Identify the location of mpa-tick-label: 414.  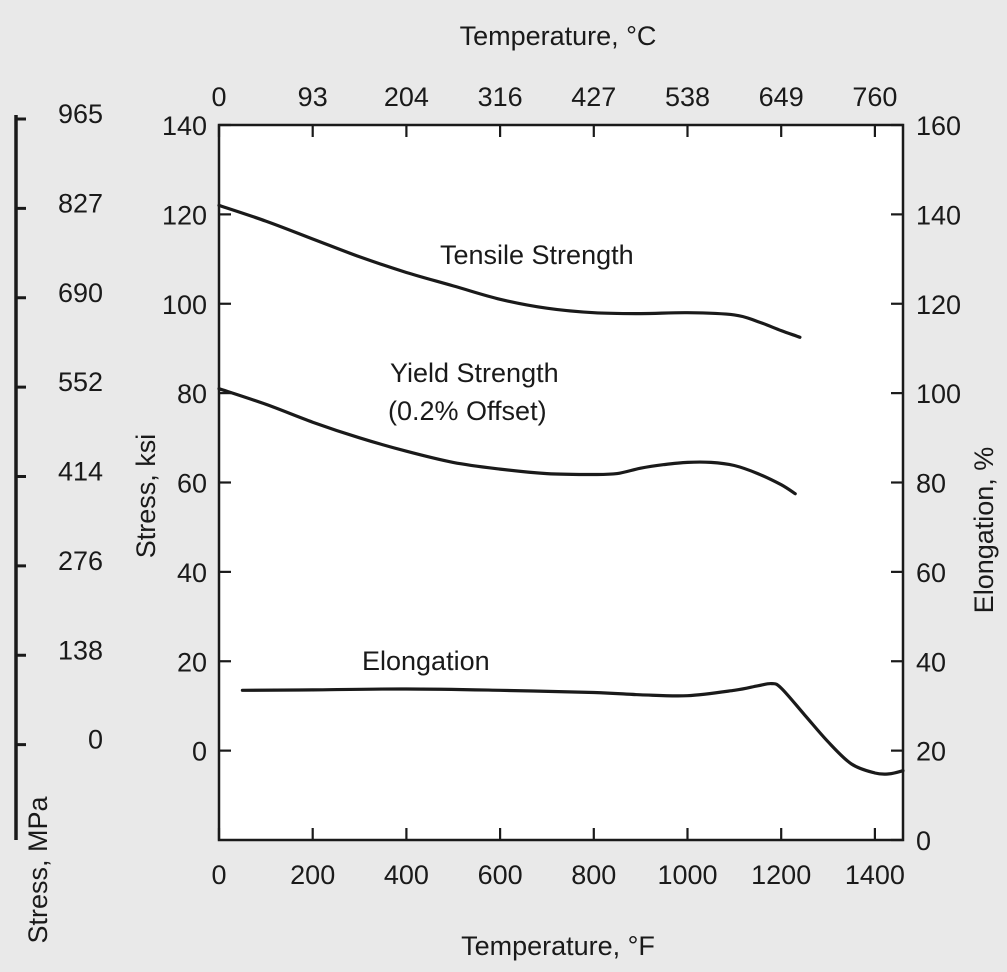
(80, 472).